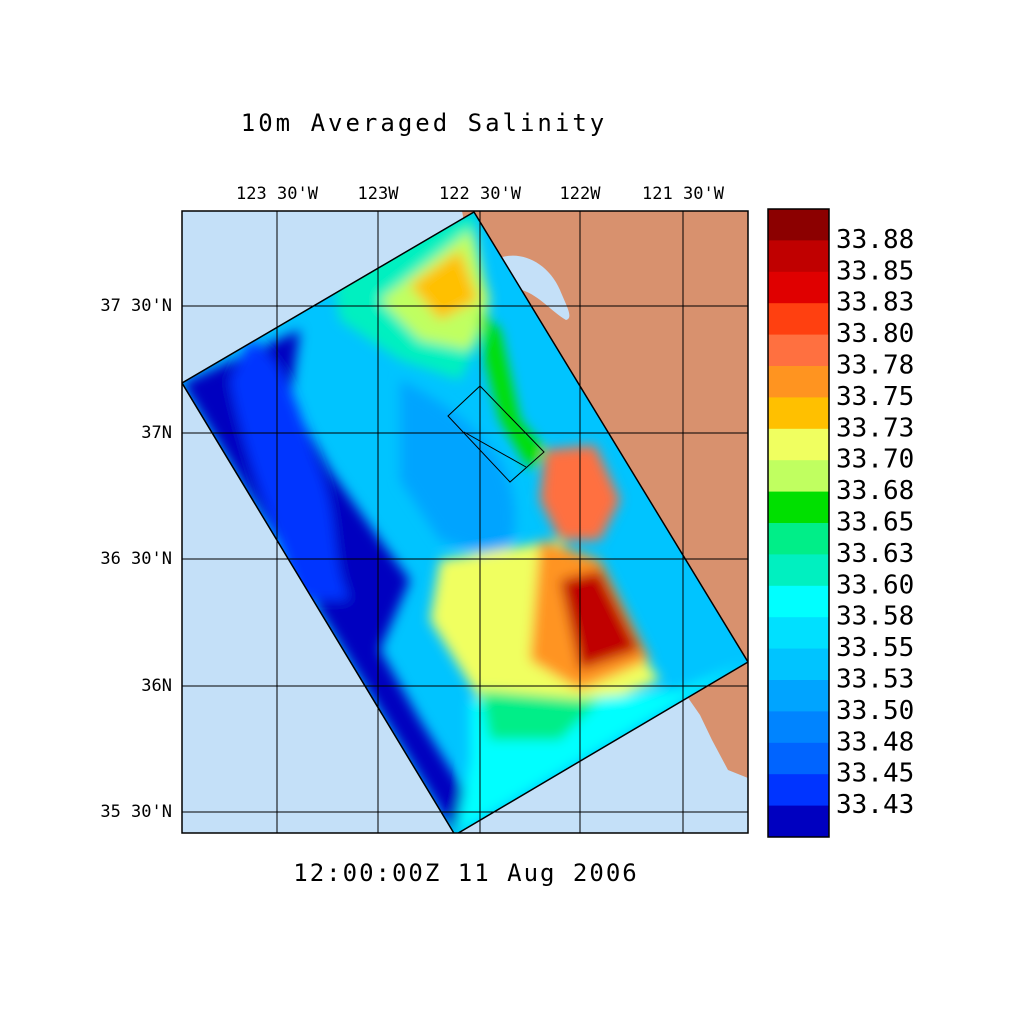  What do you see at coordinates (875, 271) in the screenshot?
I see `colorbar-label: 33.85` at bounding box center [875, 271].